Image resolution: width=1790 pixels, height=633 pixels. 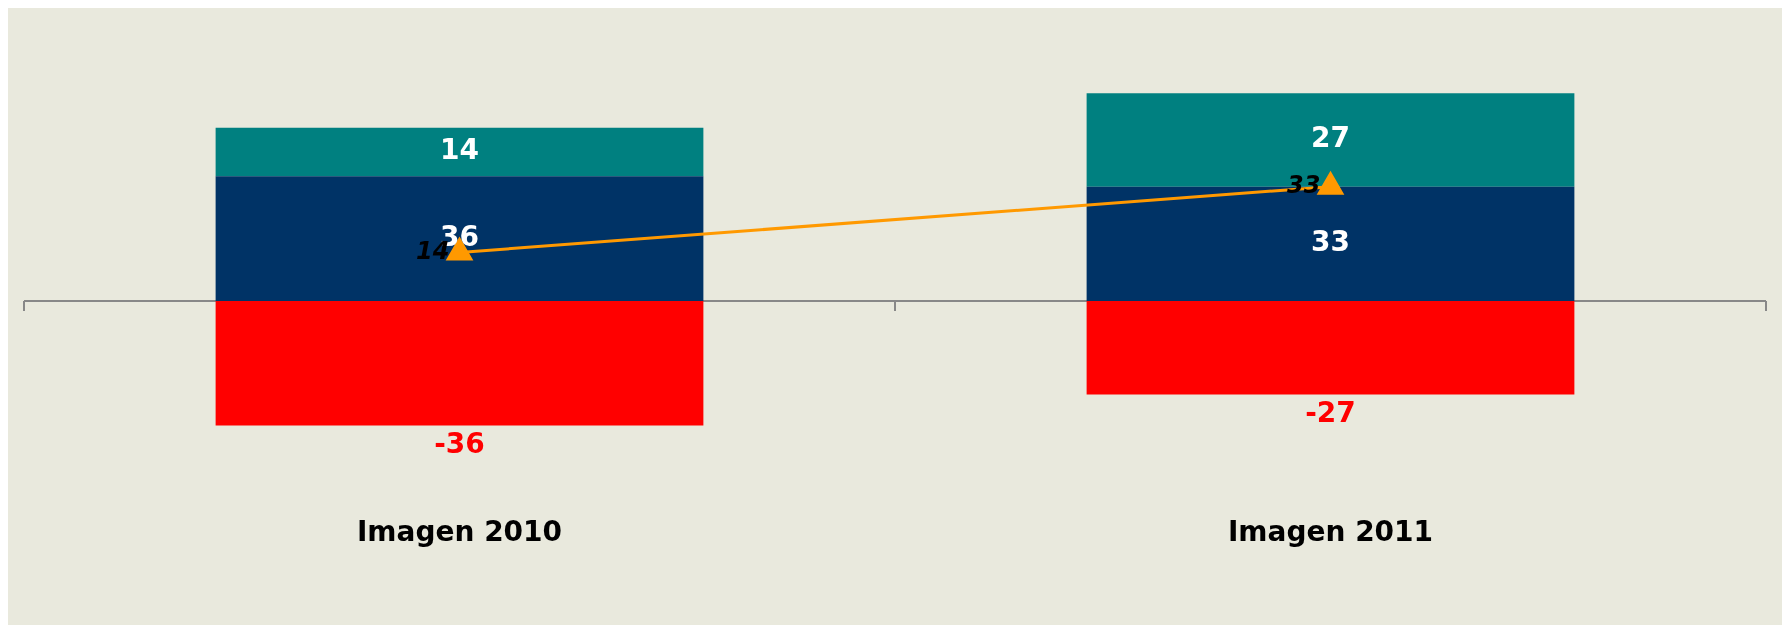 I want to click on data-label: -36, so click(x=459, y=443).